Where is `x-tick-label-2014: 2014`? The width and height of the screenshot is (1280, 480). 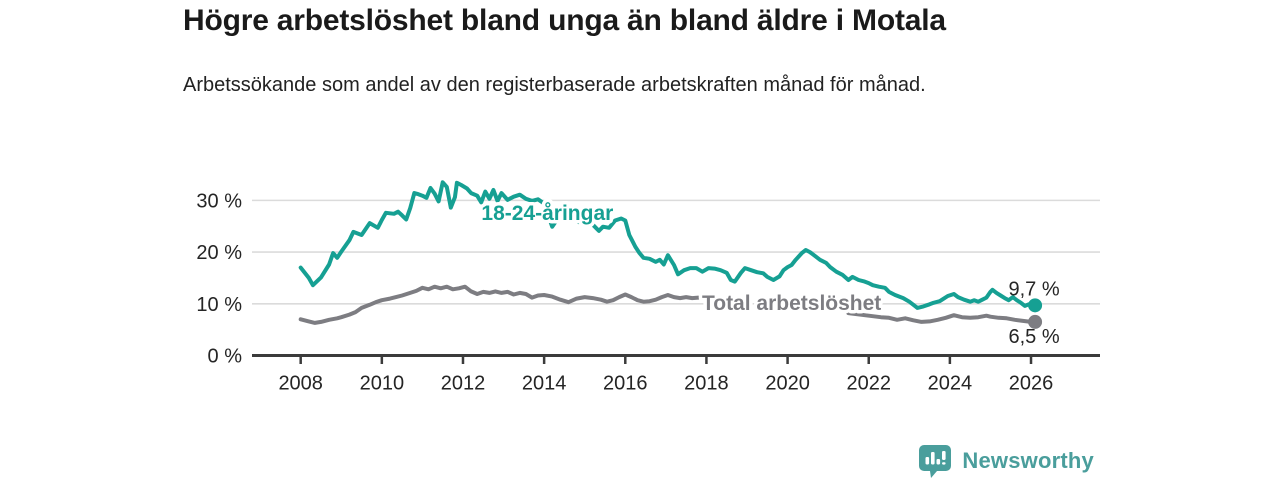
x-tick-label-2014: 2014 is located at coordinates (544, 384).